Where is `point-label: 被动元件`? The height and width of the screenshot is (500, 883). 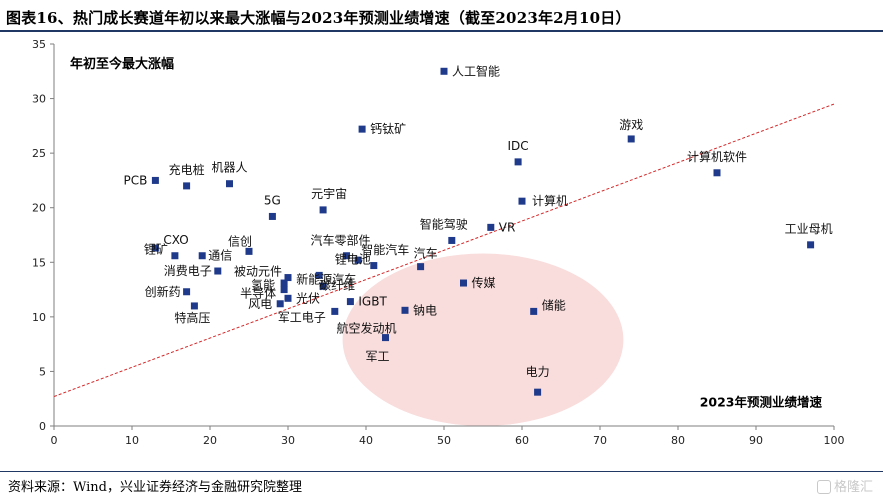 point-label: 被动元件 is located at coordinates (258, 272).